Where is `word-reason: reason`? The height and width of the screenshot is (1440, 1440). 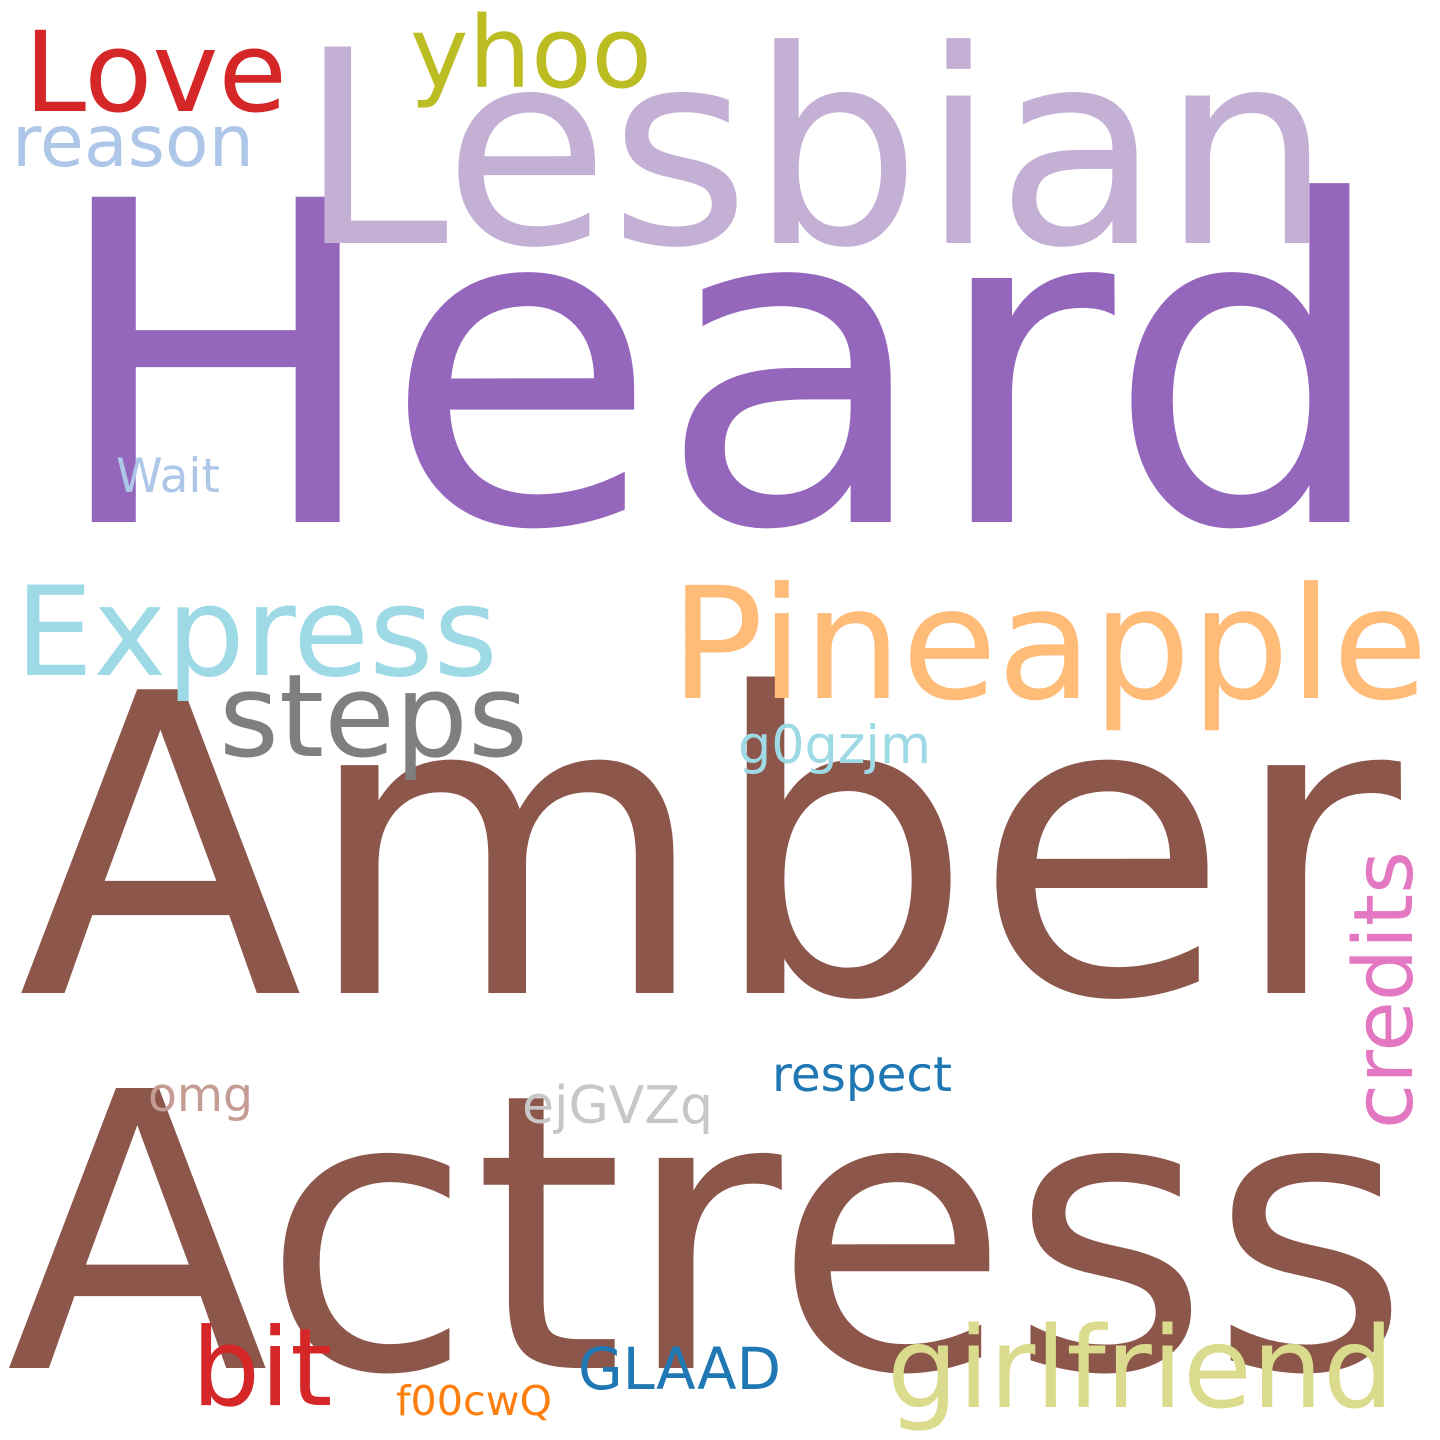 word-reason: reason is located at coordinates (133, 141).